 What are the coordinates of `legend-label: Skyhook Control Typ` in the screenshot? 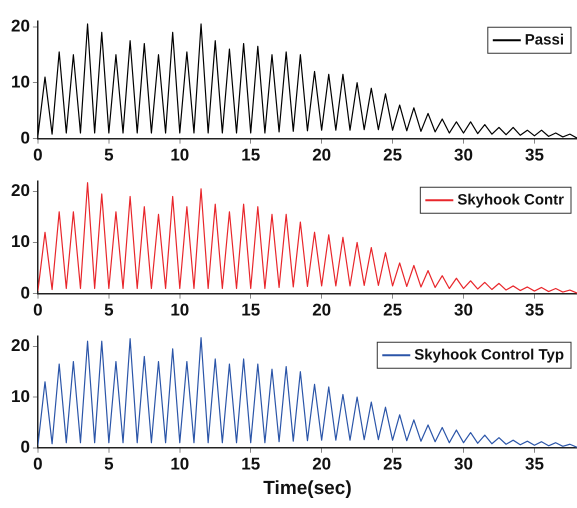 It's located at (489, 355).